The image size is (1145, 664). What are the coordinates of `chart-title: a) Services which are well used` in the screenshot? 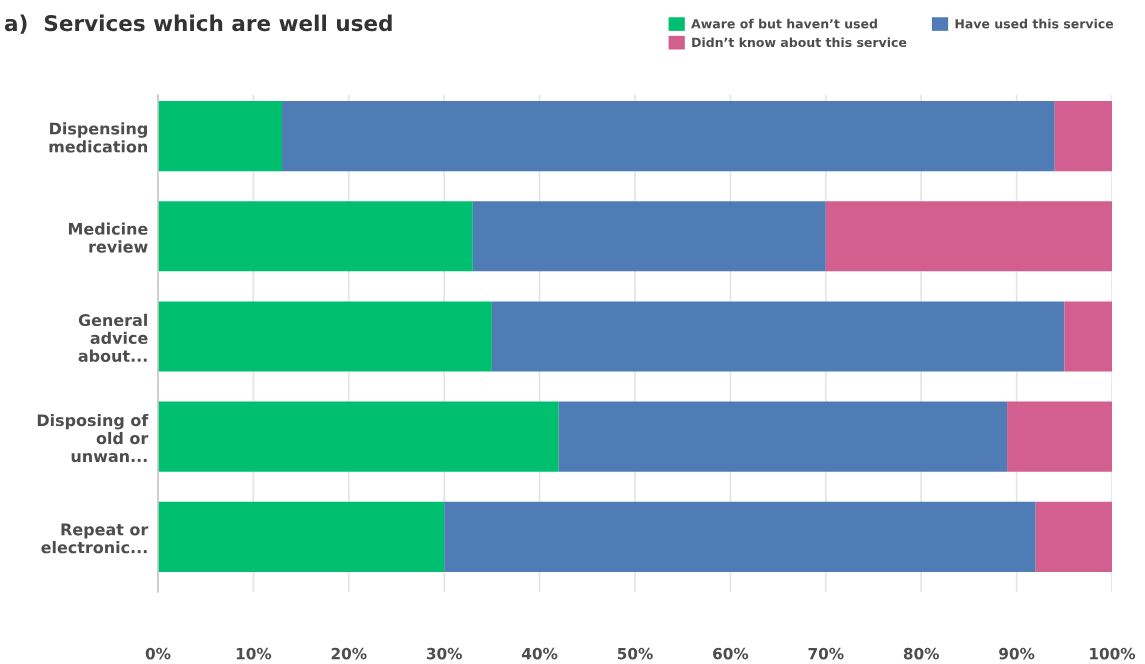 It's located at (198, 24).